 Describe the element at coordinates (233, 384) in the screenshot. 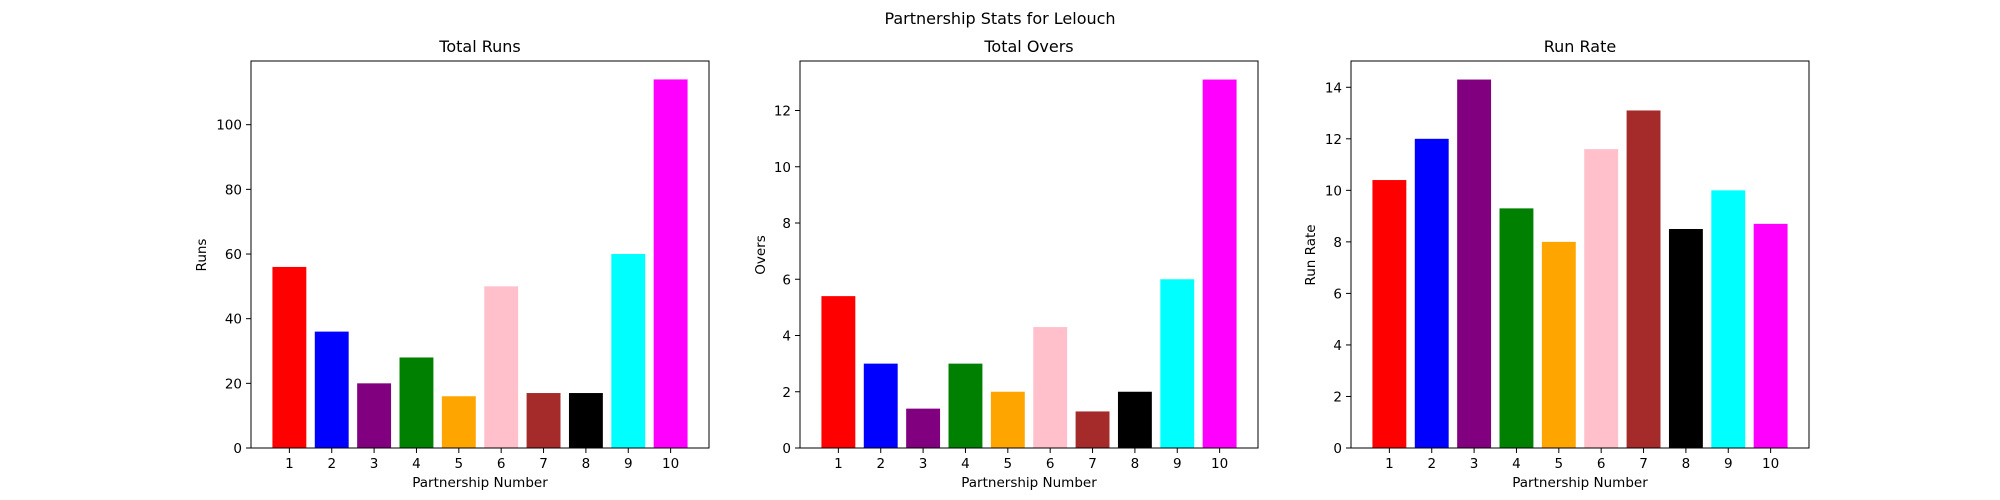

I see `y-tick-label: 20` at that location.